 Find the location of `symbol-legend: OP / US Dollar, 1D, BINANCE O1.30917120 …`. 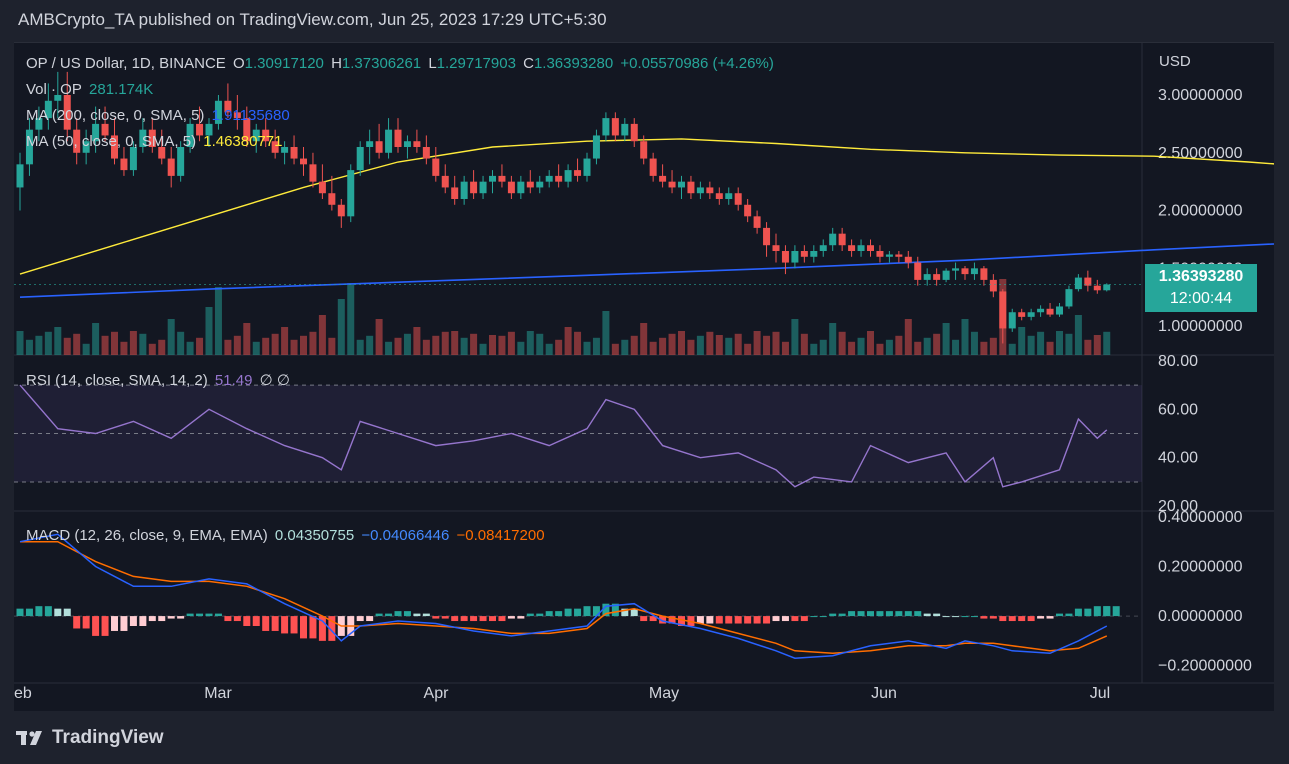

symbol-legend: OP / US Dollar, 1D, BINANCE O1.30917120 … is located at coordinates (401, 63).